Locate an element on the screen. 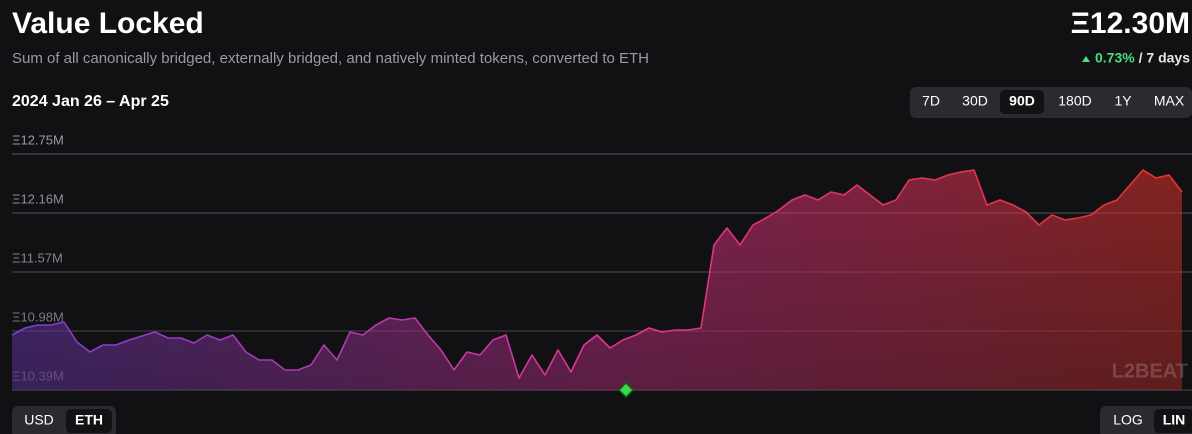 Image resolution: width=1192 pixels, height=434 pixels. total-value: Ξ12.30M is located at coordinates (1130, 23).